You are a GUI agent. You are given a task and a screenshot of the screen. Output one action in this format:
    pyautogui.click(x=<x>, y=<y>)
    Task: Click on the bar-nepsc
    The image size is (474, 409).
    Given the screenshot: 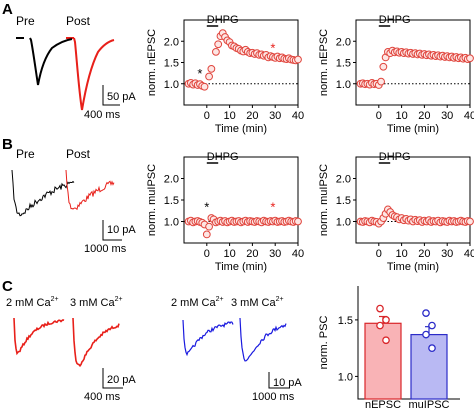 What is the action you would take?
    pyautogui.click(x=383, y=361)
    